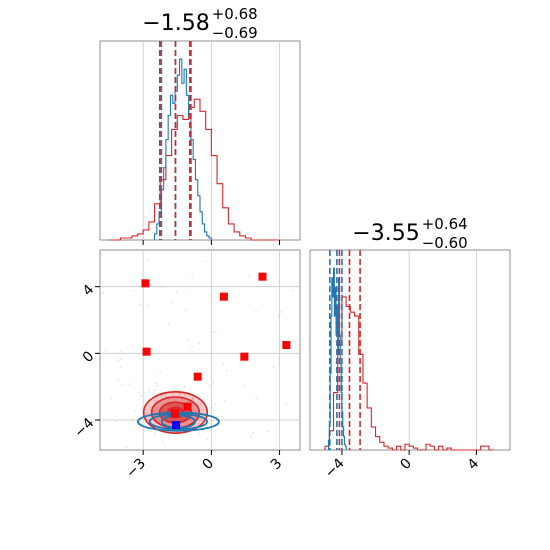 This screenshot has width=550, height=550. Describe the element at coordinates (235, 33) in the screenshot. I see `hist-x-title-minus: −0.69` at that location.